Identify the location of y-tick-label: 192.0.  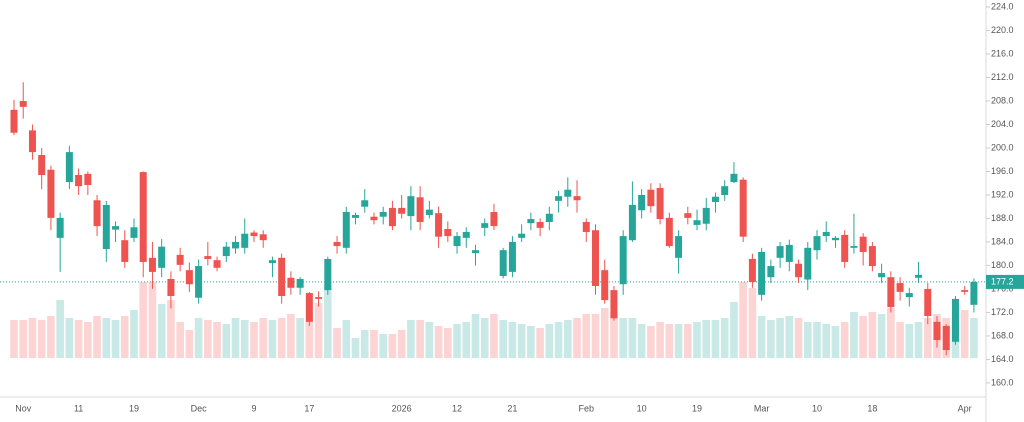
(1002, 194).